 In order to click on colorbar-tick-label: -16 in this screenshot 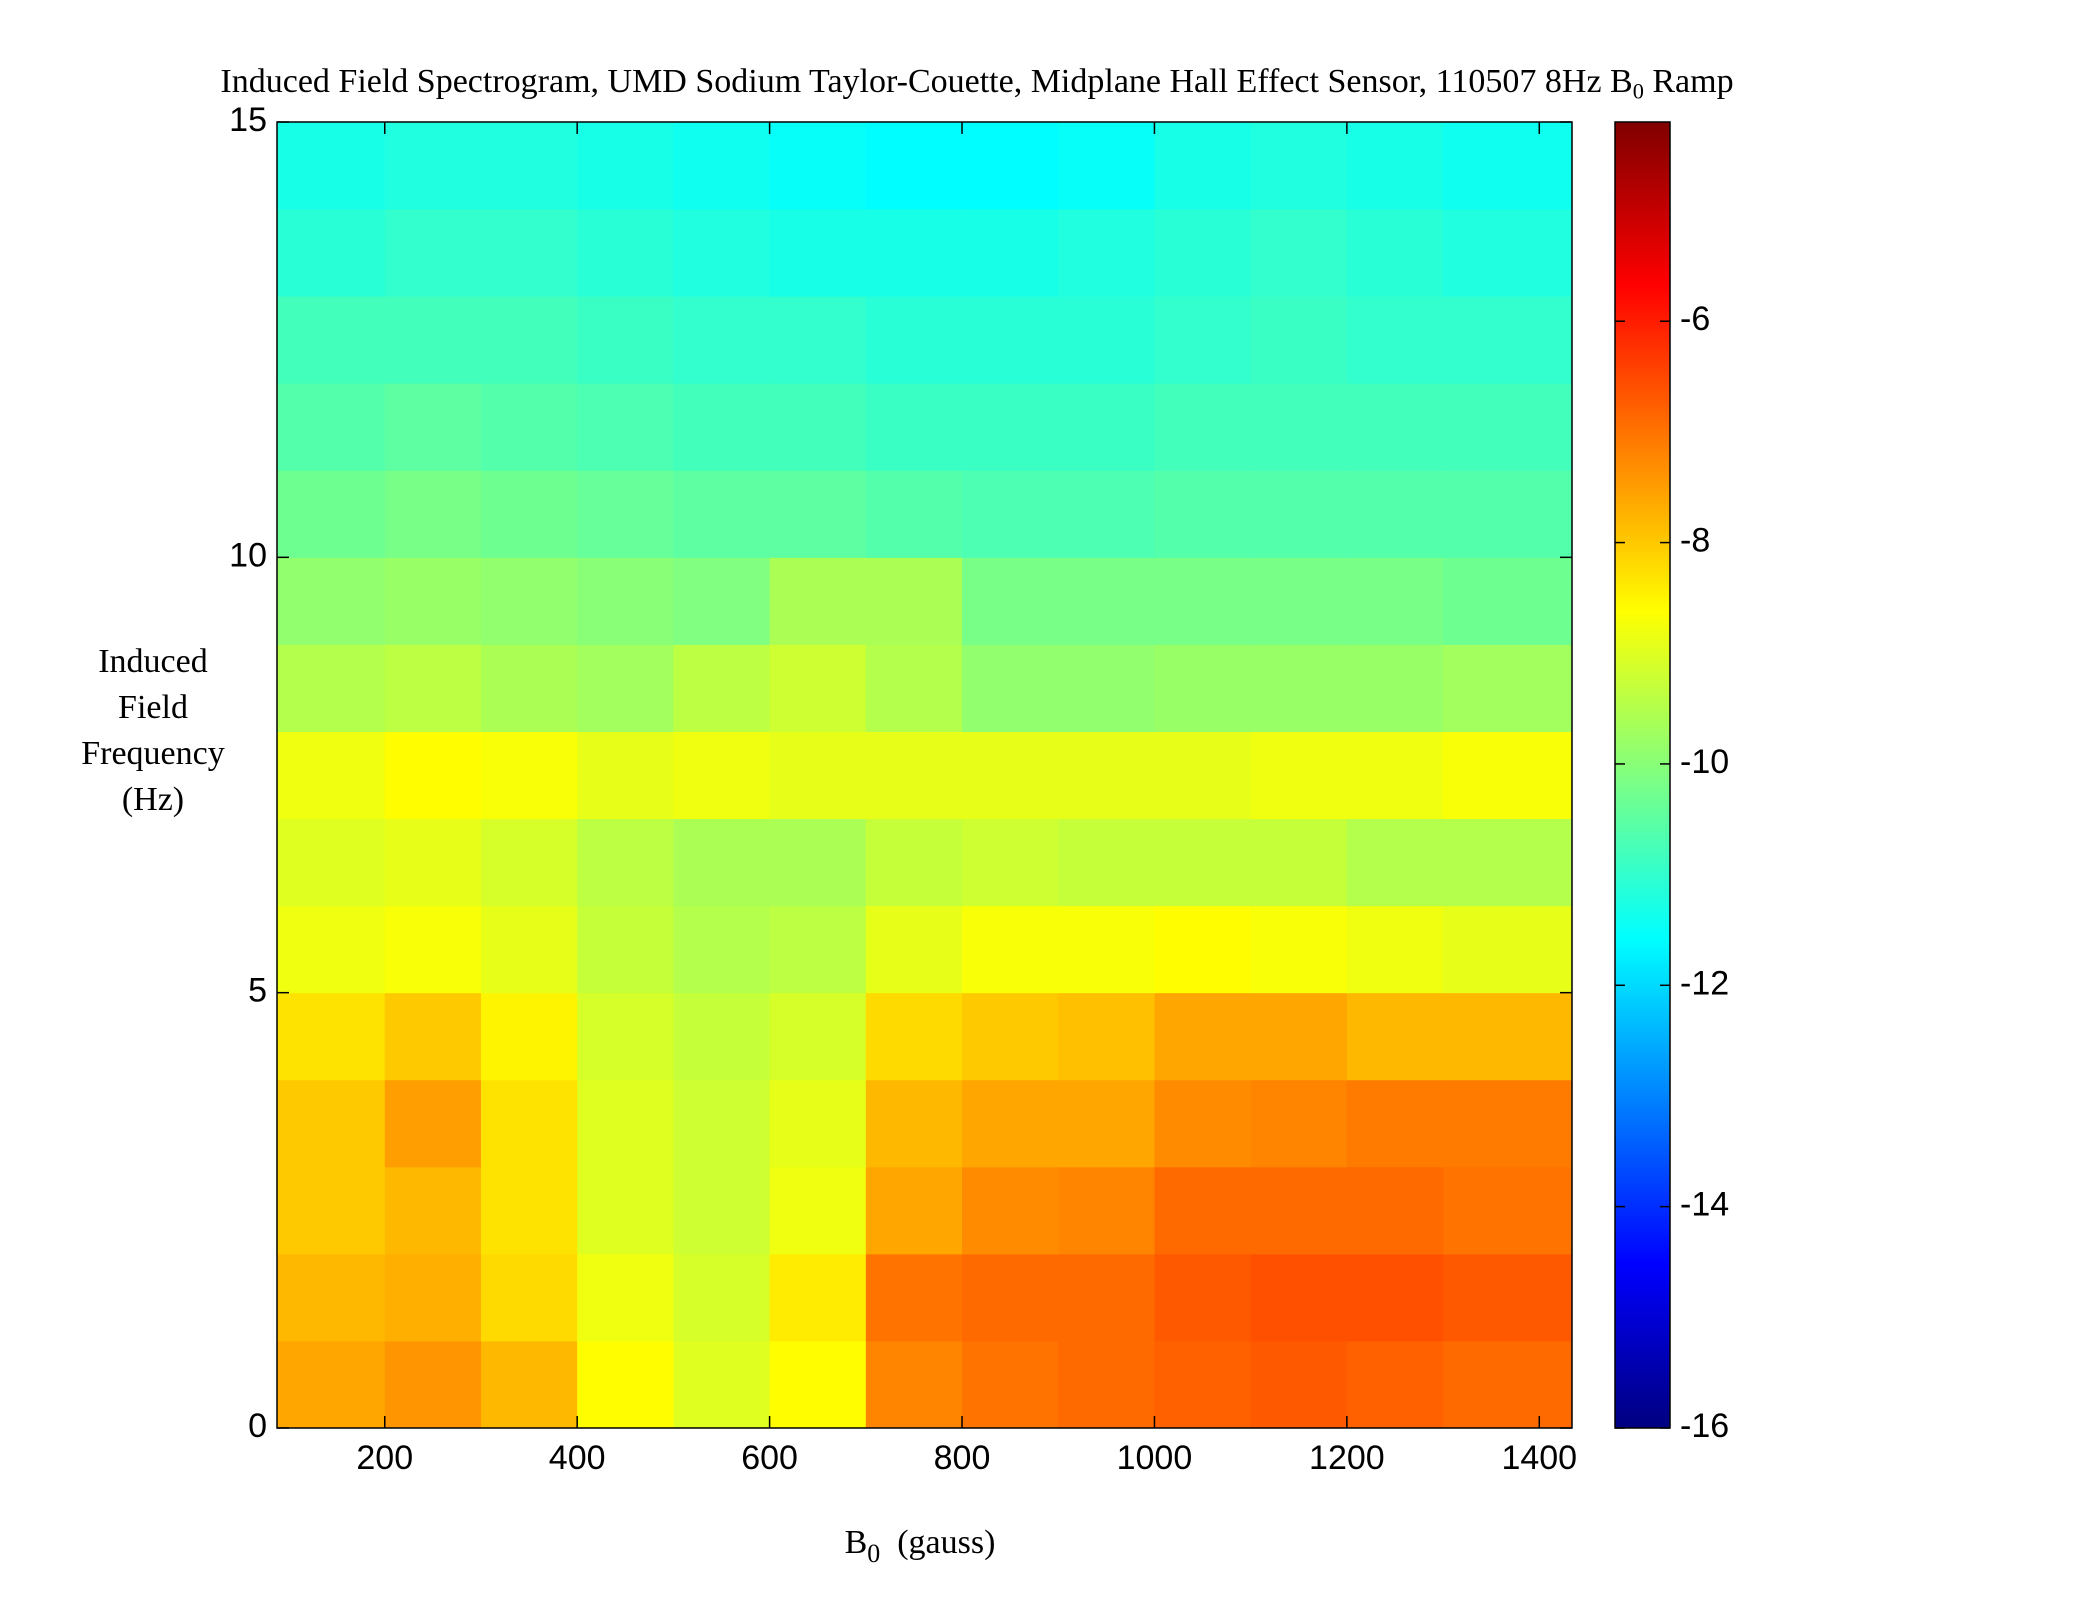, I will do `click(1704, 1426)`.